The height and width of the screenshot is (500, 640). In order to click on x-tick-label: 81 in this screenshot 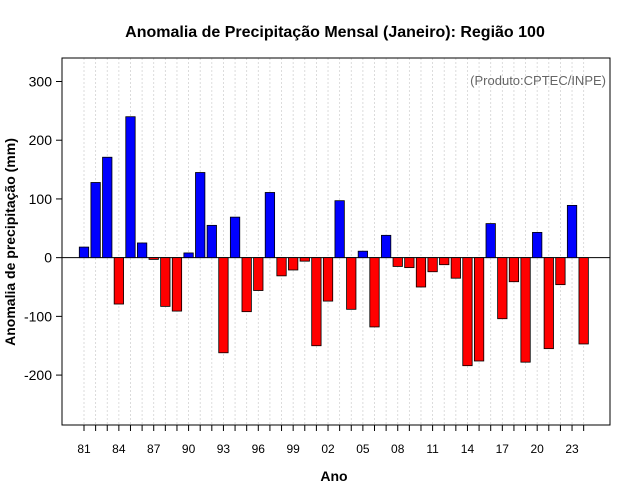, I will do `click(84, 449)`.